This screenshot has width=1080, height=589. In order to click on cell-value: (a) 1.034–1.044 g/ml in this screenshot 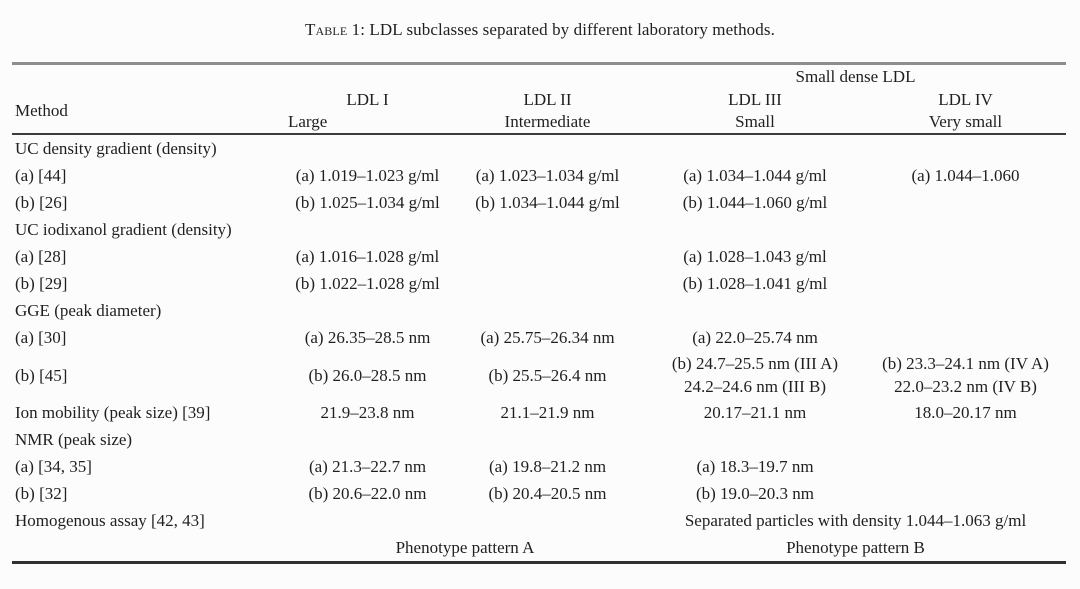, I will do `click(755, 175)`.